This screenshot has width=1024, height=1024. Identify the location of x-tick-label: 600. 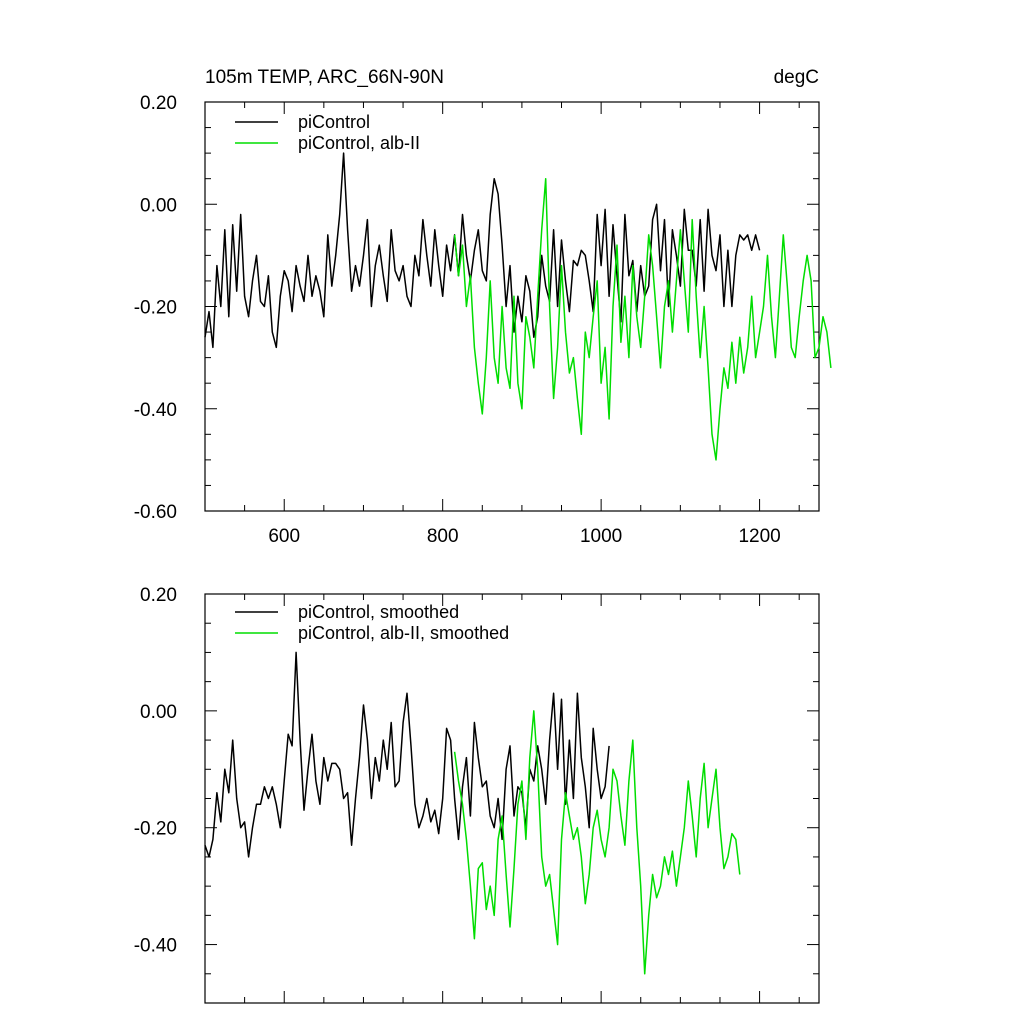
(284, 536).